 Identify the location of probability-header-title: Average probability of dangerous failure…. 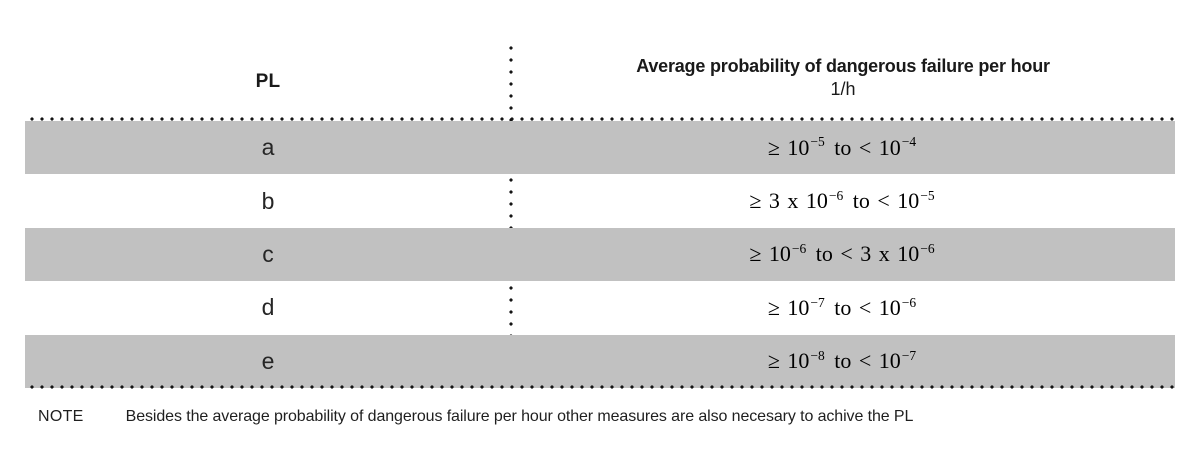
(843, 65).